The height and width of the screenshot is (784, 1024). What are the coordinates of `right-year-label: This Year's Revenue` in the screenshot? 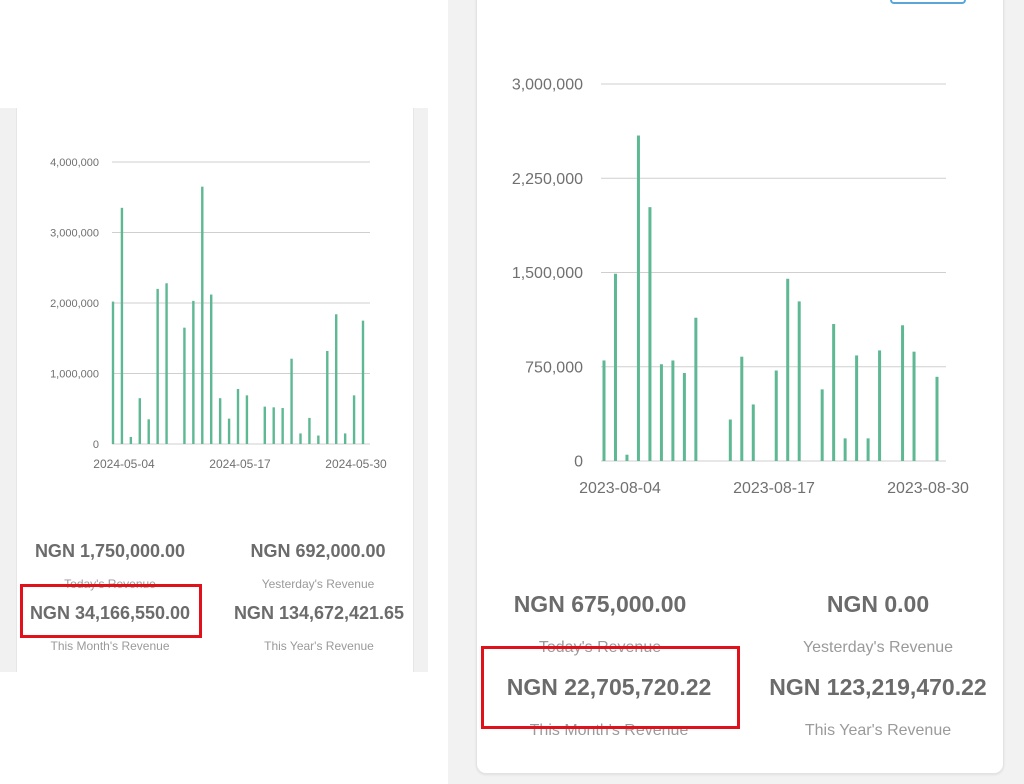 It's located at (878, 730).